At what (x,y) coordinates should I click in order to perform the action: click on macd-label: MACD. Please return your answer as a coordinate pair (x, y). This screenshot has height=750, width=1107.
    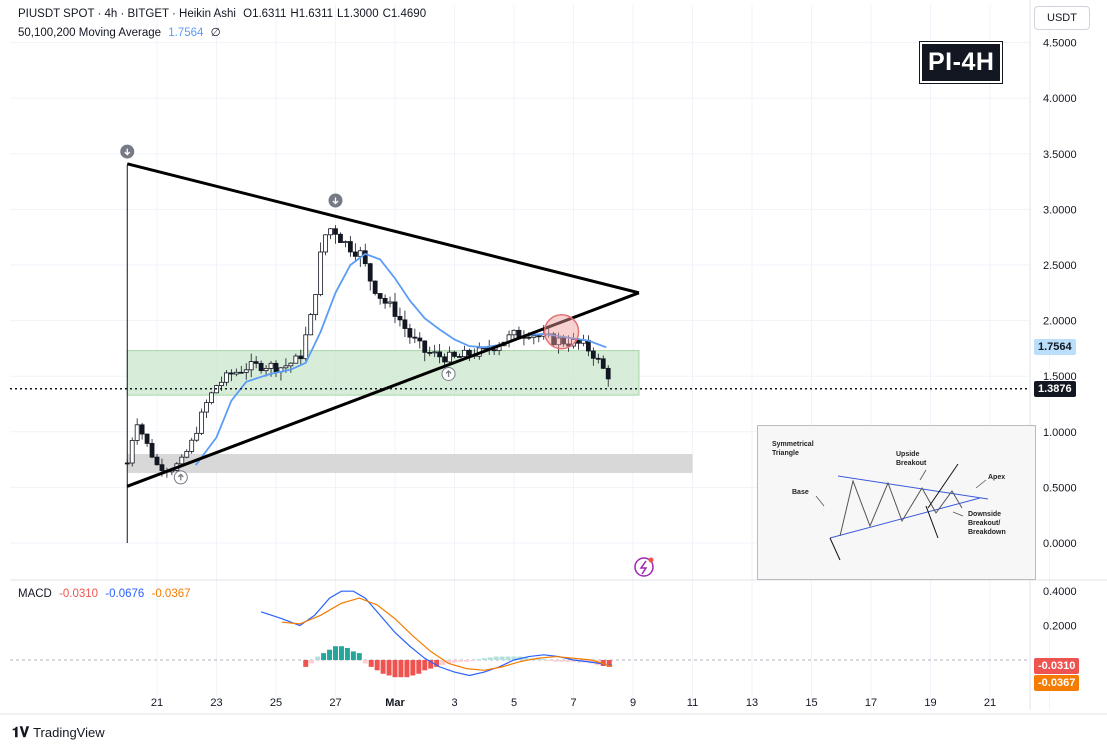
    Looking at the image, I should click on (35, 594).